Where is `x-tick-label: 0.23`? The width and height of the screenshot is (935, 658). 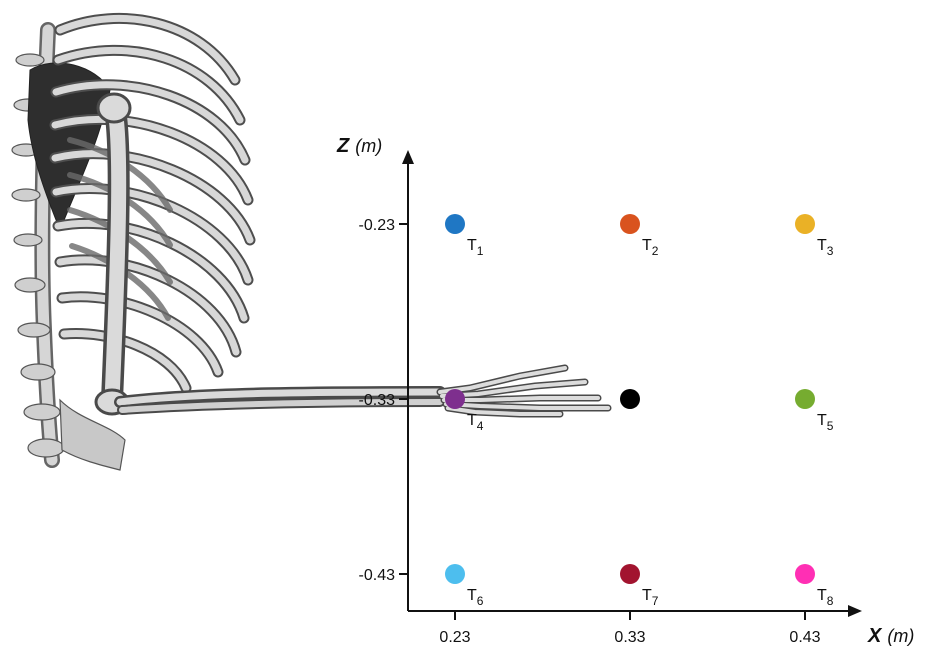
x-tick-label: 0.23 is located at coordinates (454, 637).